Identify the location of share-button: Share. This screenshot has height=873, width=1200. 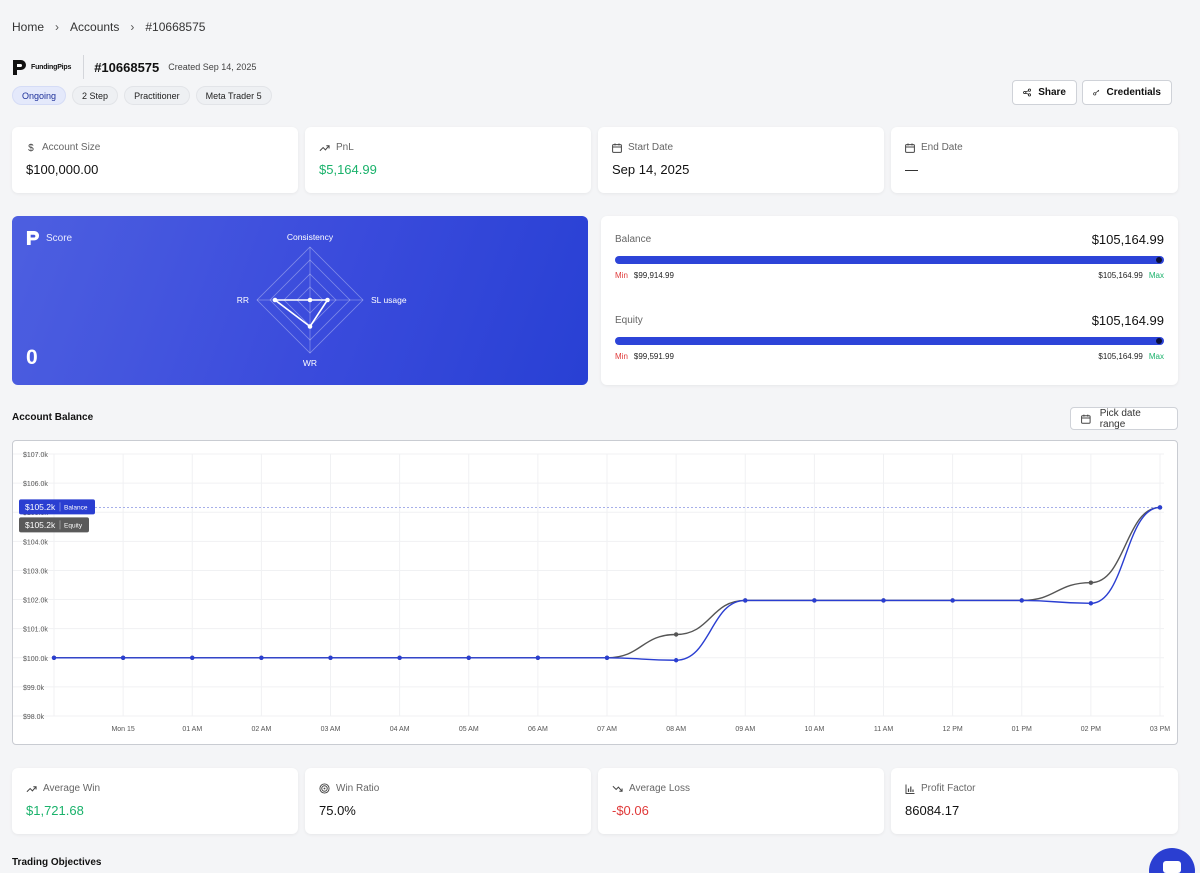
(1044, 92).